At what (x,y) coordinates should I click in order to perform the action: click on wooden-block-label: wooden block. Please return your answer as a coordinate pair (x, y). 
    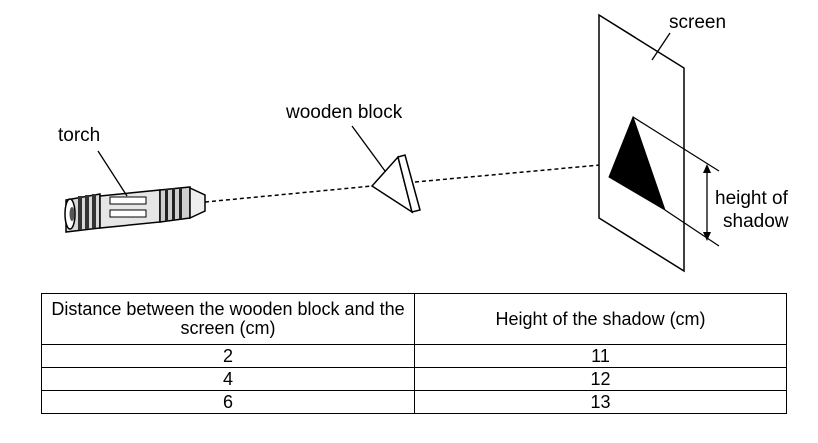
    Looking at the image, I should click on (344, 112).